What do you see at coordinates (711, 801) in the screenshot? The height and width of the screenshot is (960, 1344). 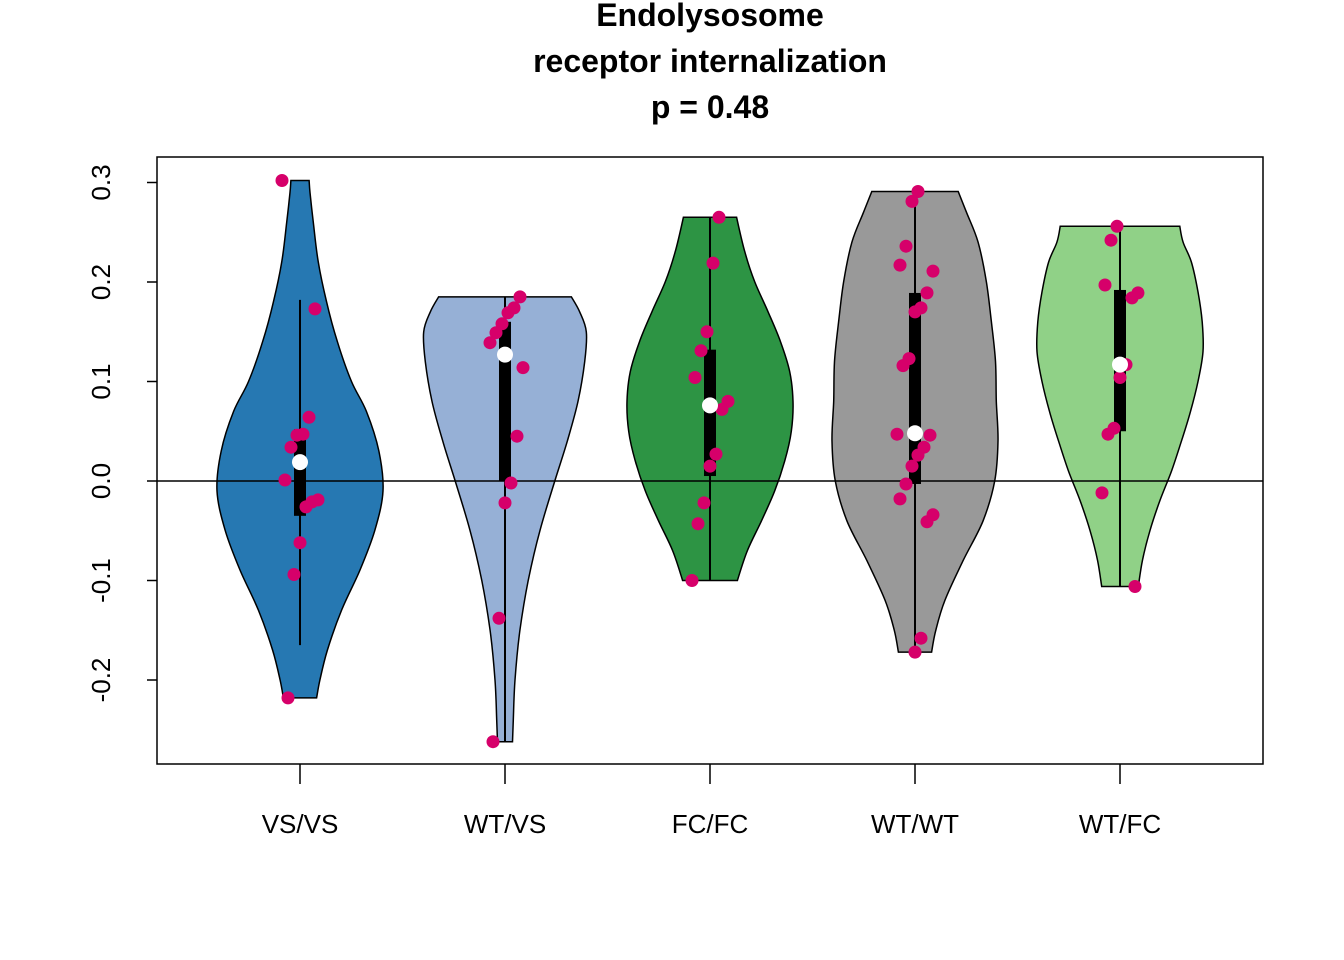 I see `x-axis: VS/VS WT/VS FC/FC WT/WT WT/FC` at bounding box center [711, 801].